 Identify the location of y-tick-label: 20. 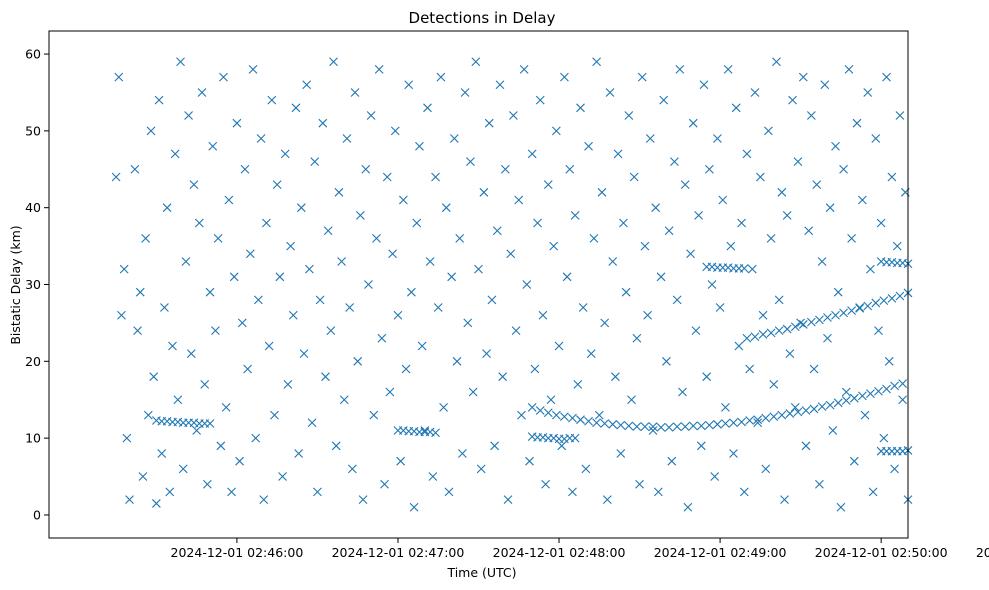
(33, 361).